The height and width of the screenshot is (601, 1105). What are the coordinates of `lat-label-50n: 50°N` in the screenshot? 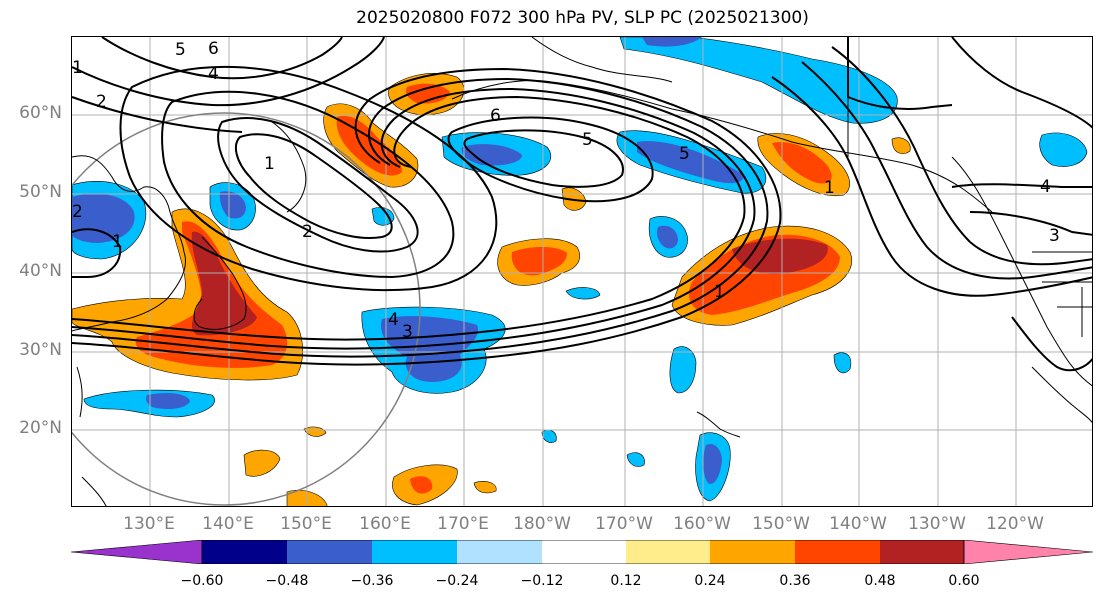 It's located at (40, 192).